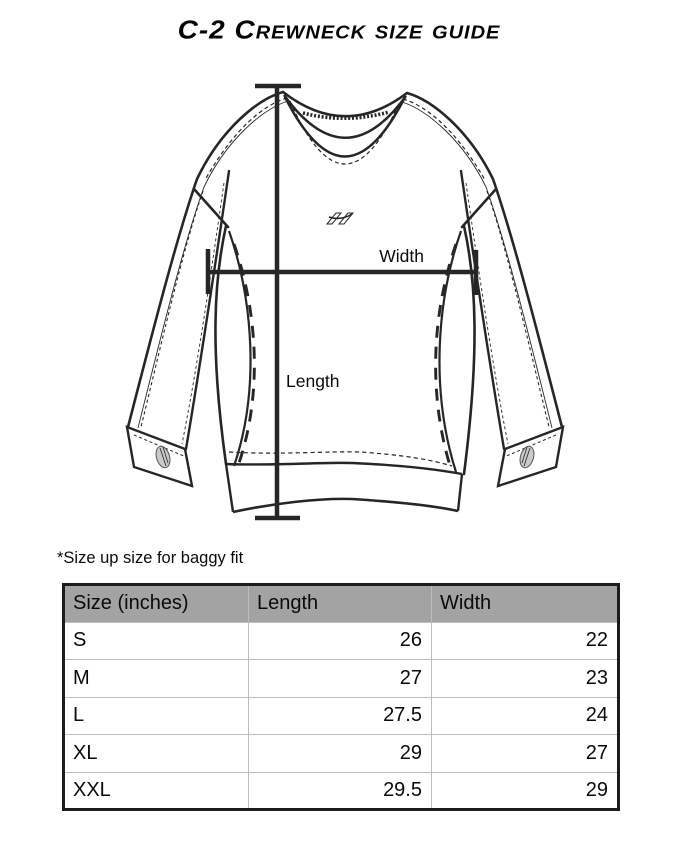 This screenshot has width=678, height=848. Describe the element at coordinates (159, 456) in the screenshot. I see `left-cuff` at that location.